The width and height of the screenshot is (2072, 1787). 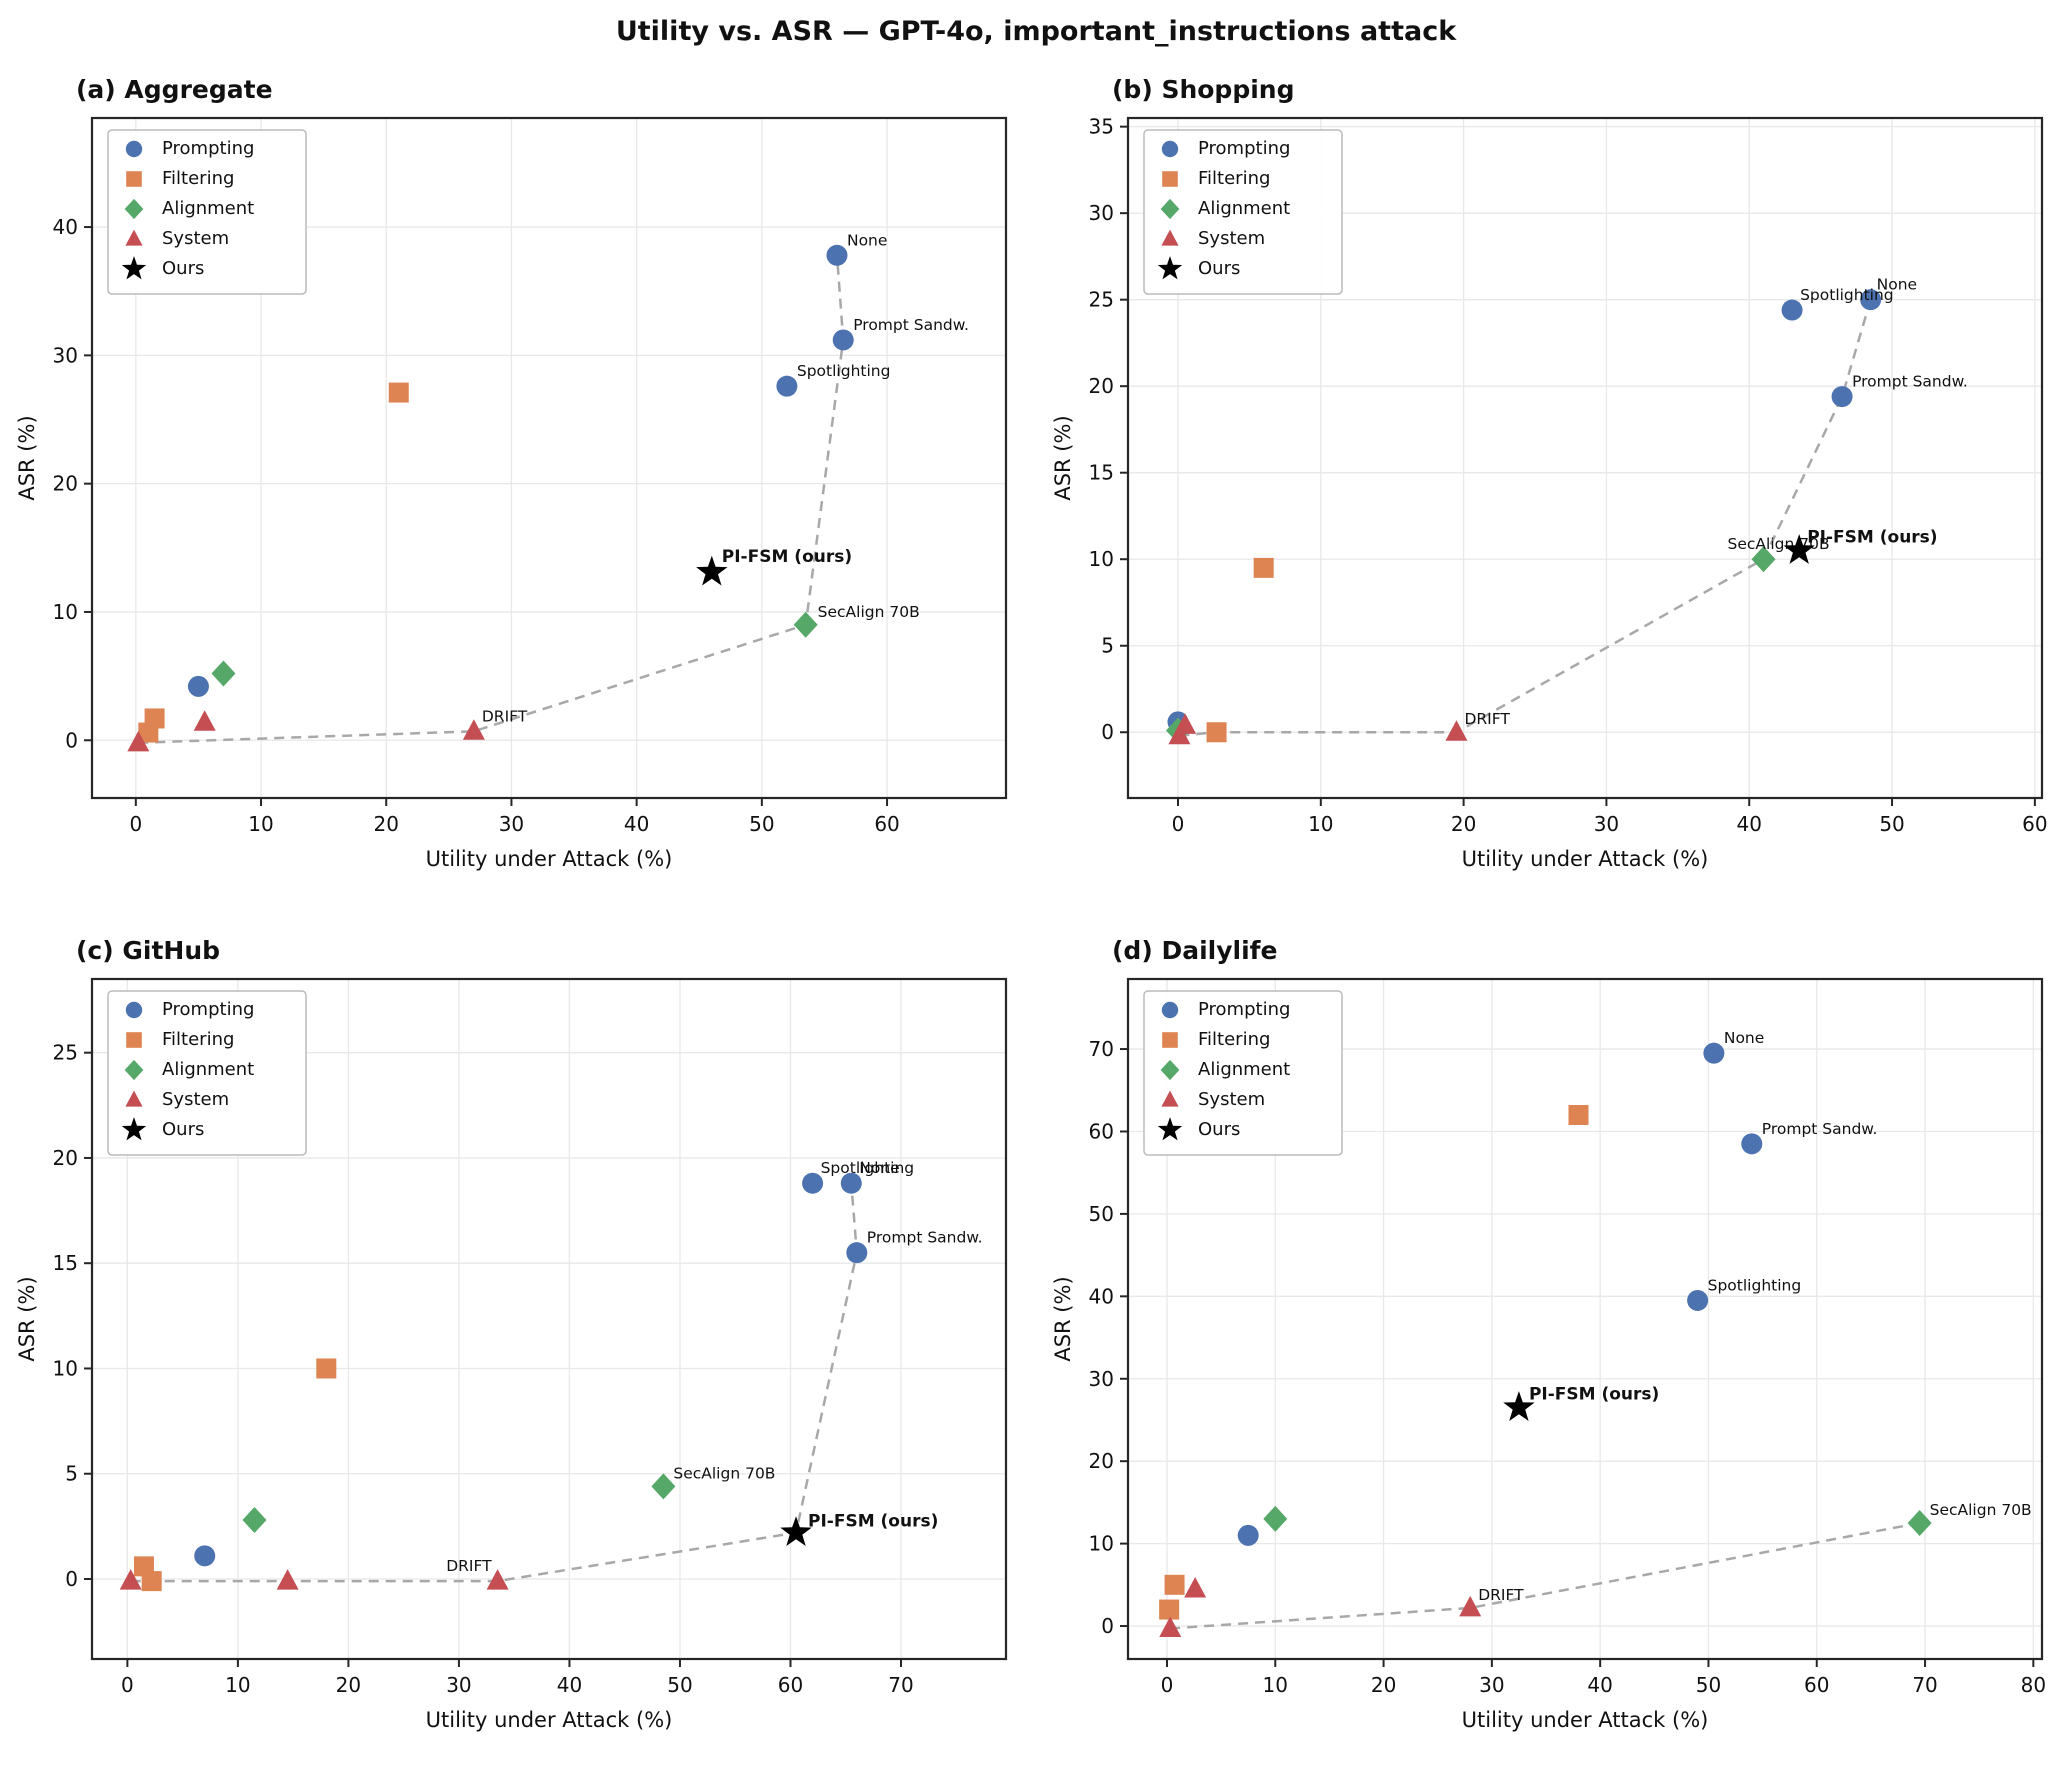 I want to click on x-axis-label: Utility under Attack (%), so click(x=549, y=1720).